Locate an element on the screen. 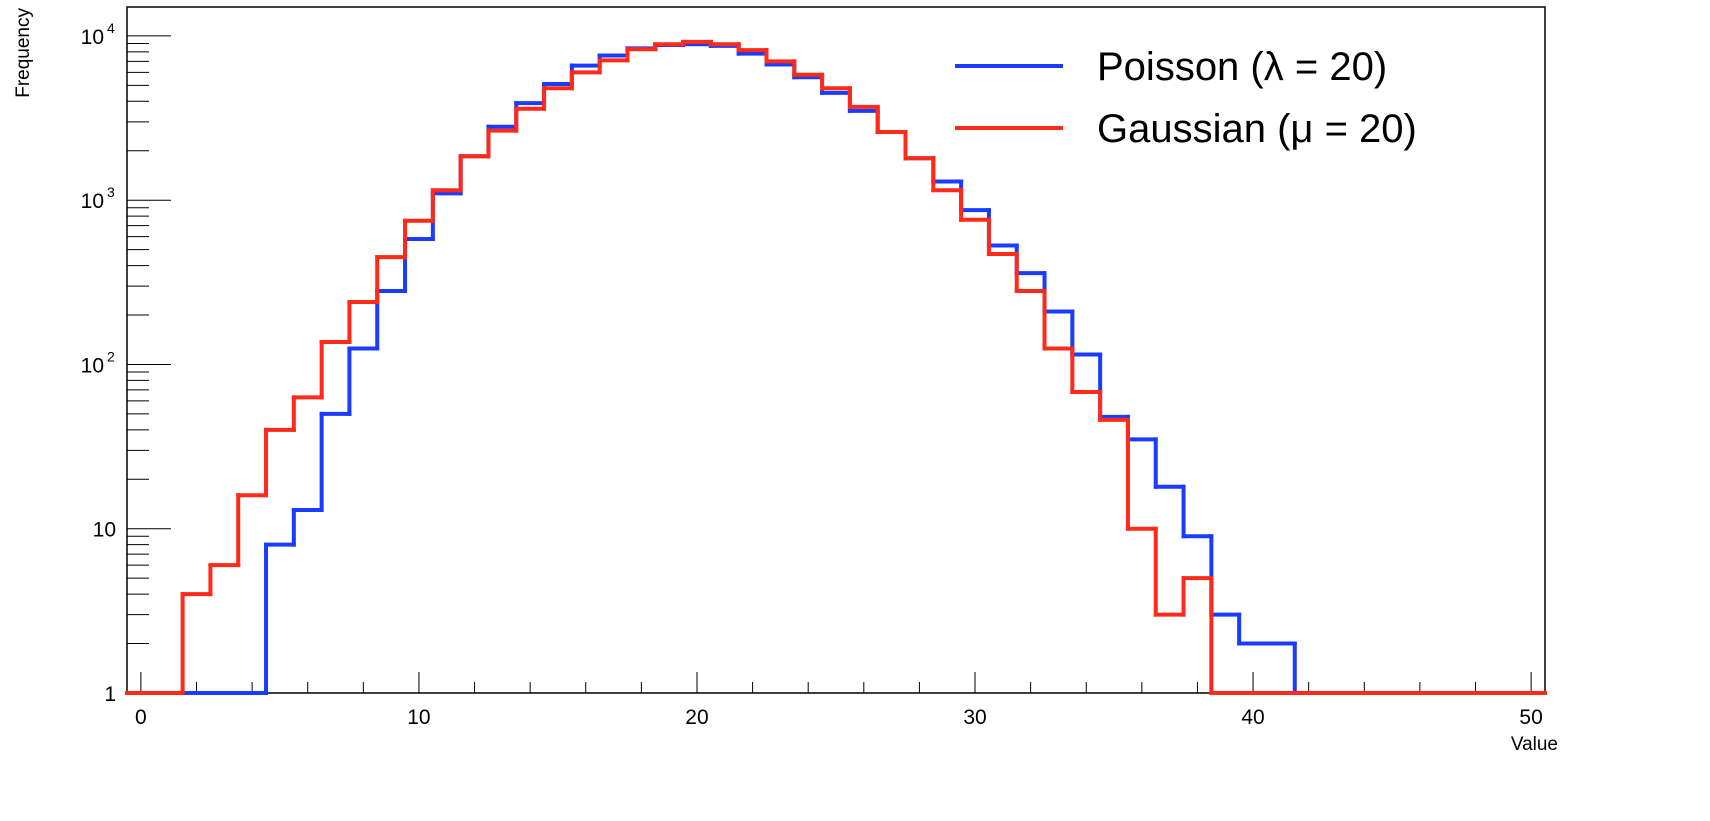 Image resolution: width=1710 pixels, height=821 pixels. x-tick-label: 30 is located at coordinates (974, 717).